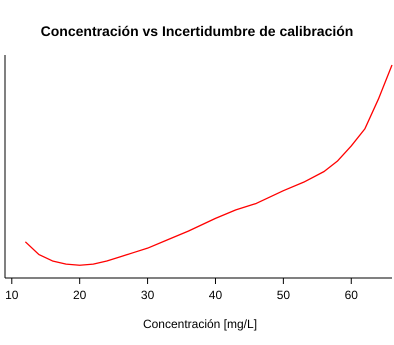  Describe the element at coordinates (200, 324) in the screenshot. I see `x-axis-title: Concentración [mg/L]` at that location.